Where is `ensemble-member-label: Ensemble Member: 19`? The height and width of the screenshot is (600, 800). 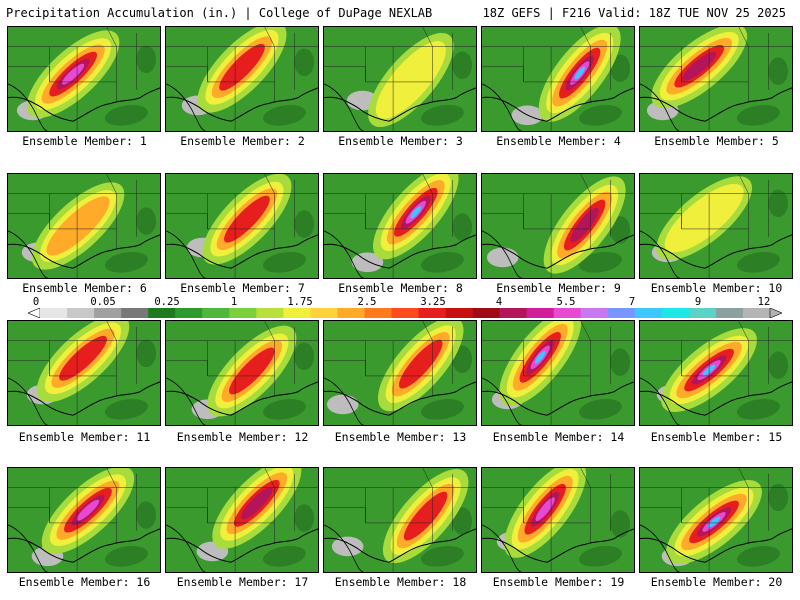 ensemble-member-label: Ensemble Member: 19 is located at coordinates (558, 582).